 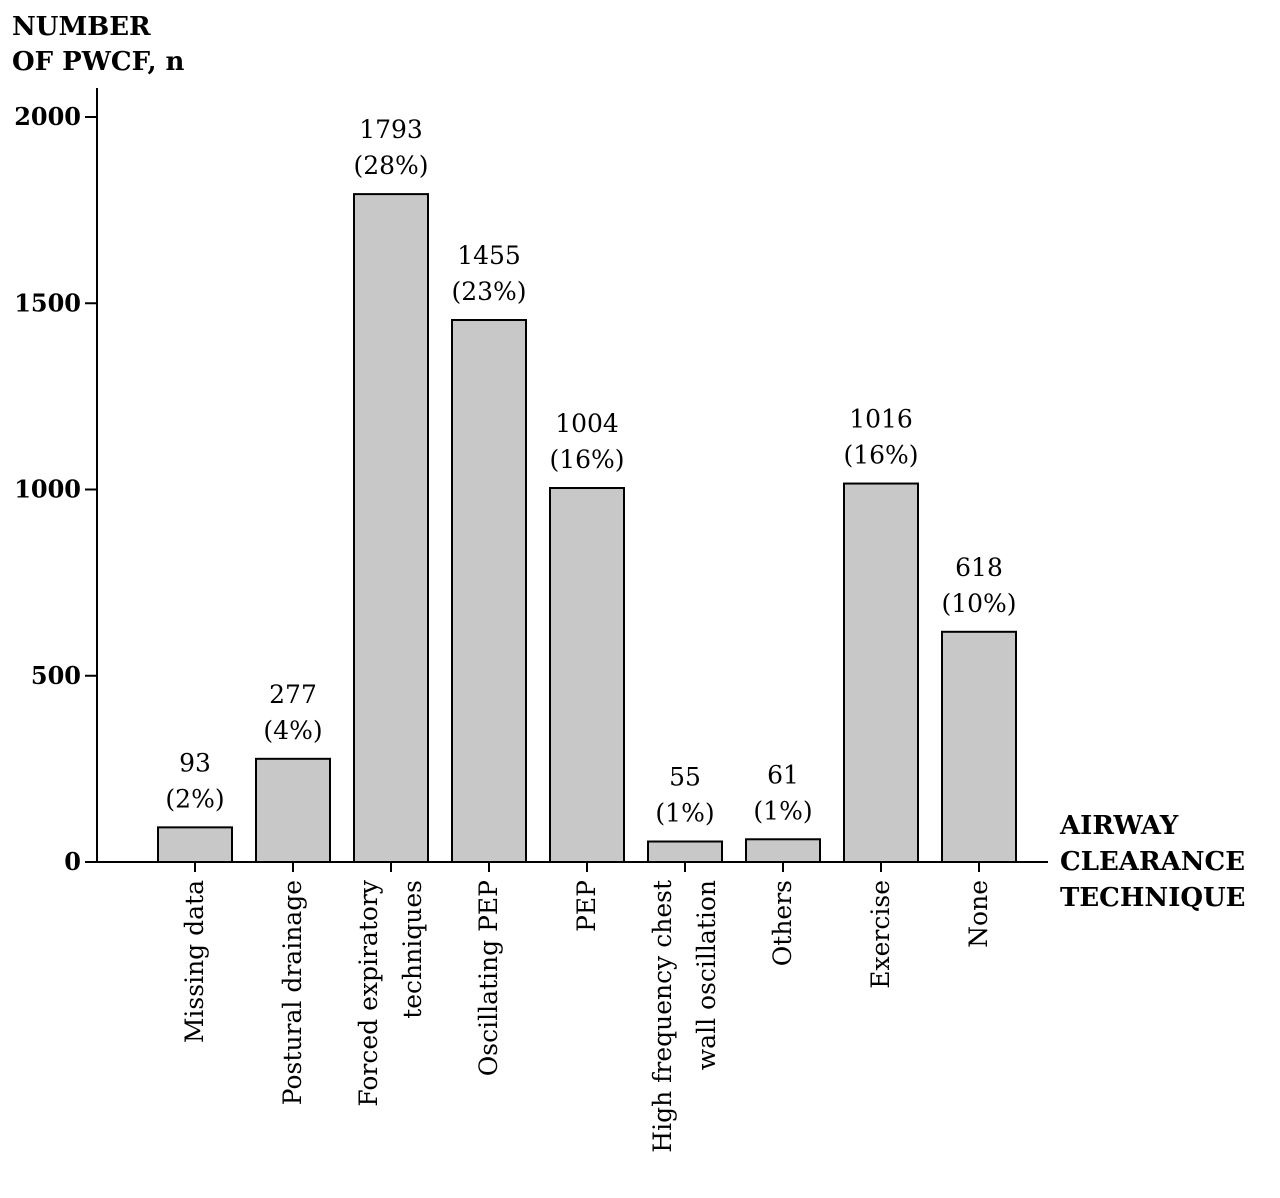 I want to click on y-tick-label: 1000, so click(x=47, y=489).